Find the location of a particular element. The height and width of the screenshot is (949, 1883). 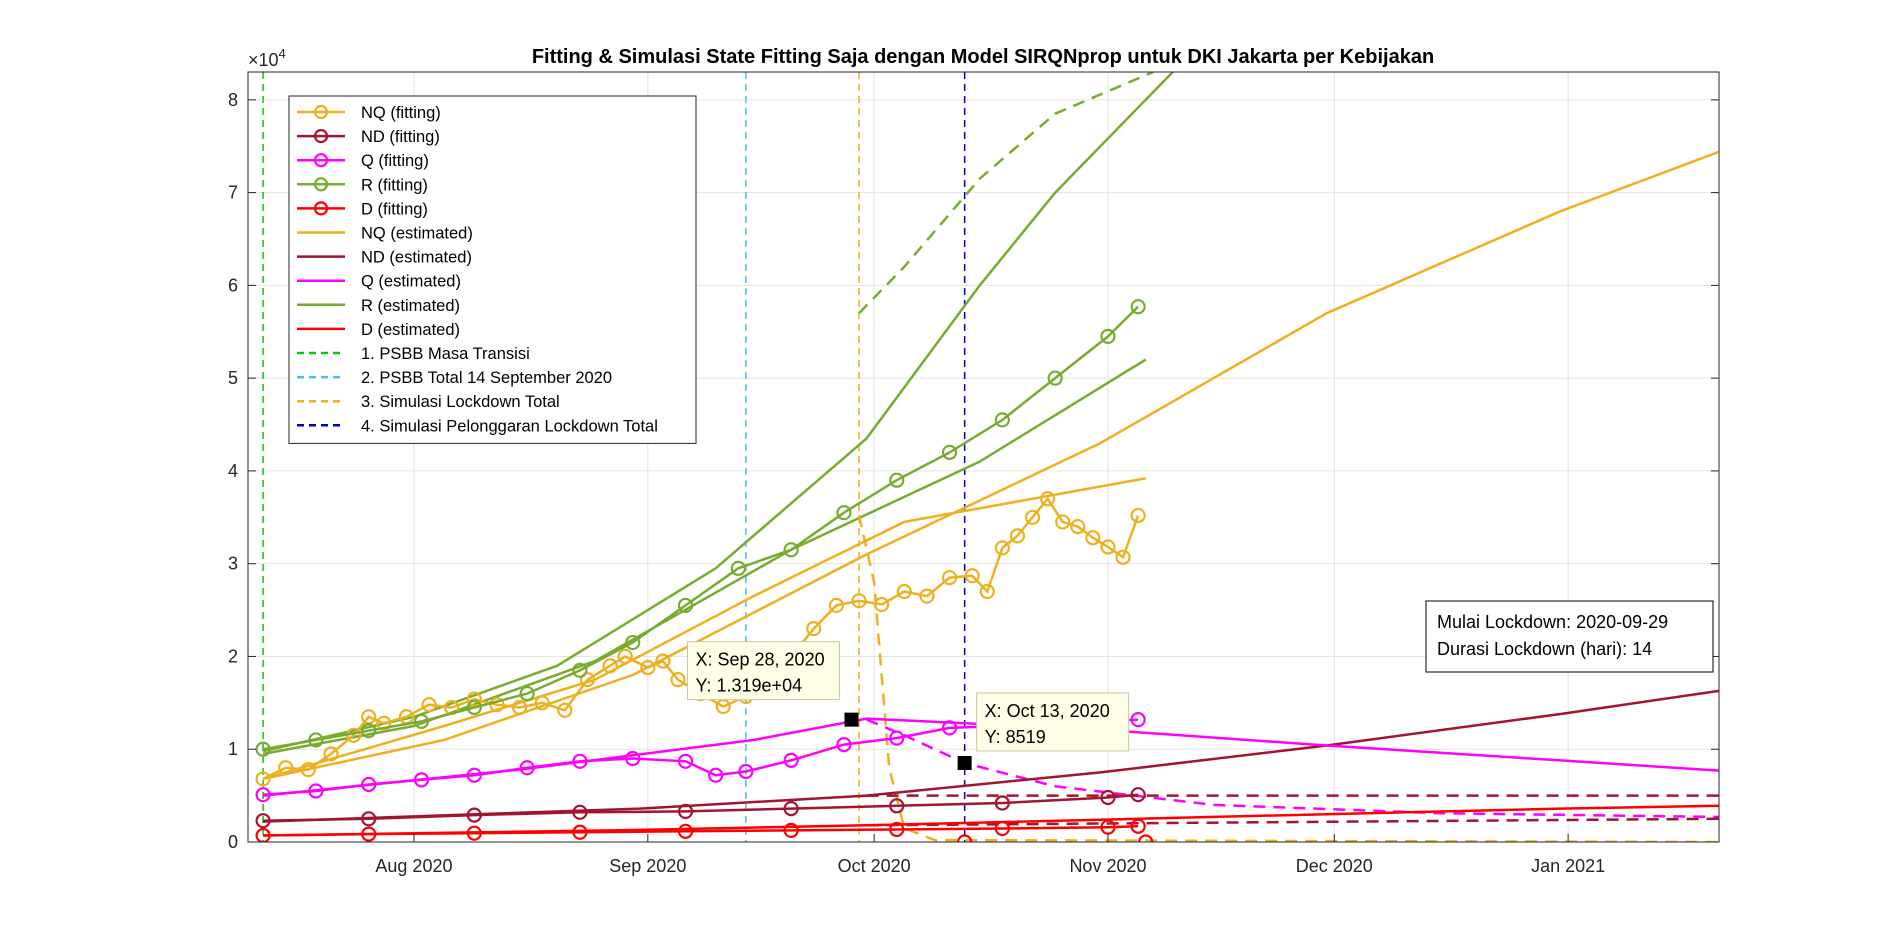

legend-label-12: 2. PSBB Total 14 September 2020 is located at coordinates (486, 378).